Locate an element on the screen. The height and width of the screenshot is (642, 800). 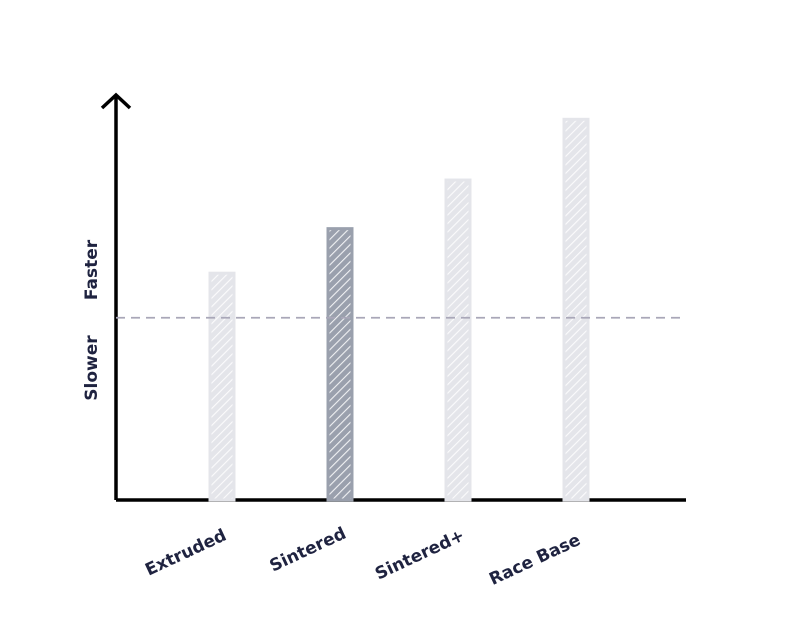
x-tick-label: Extruded is located at coordinates (185, 553).